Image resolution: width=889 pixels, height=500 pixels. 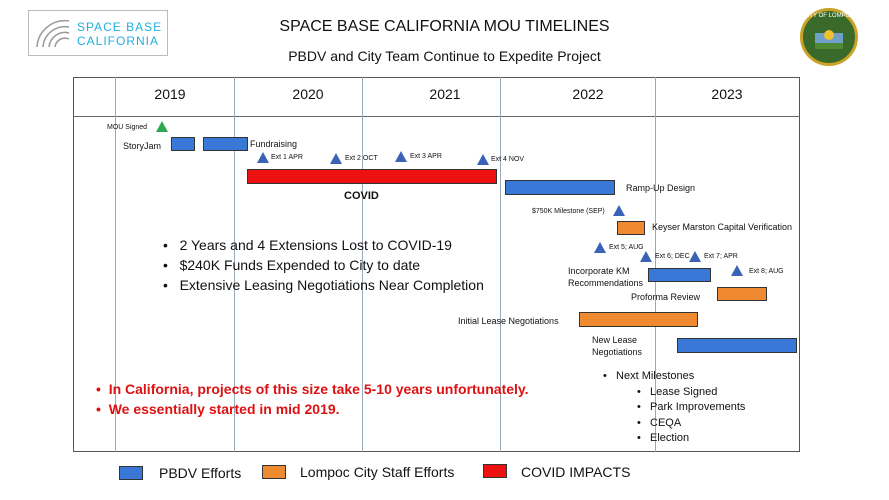 What do you see at coordinates (829, 16) in the screenshot?
I see `city-seal-text: CITY OF LOMPOC` at bounding box center [829, 16].